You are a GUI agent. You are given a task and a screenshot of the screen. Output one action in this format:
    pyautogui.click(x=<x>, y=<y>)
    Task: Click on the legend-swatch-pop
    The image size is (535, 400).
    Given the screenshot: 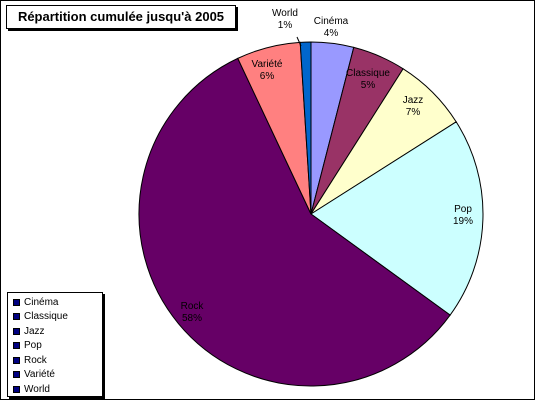 What is the action you would take?
    pyautogui.click(x=16, y=346)
    